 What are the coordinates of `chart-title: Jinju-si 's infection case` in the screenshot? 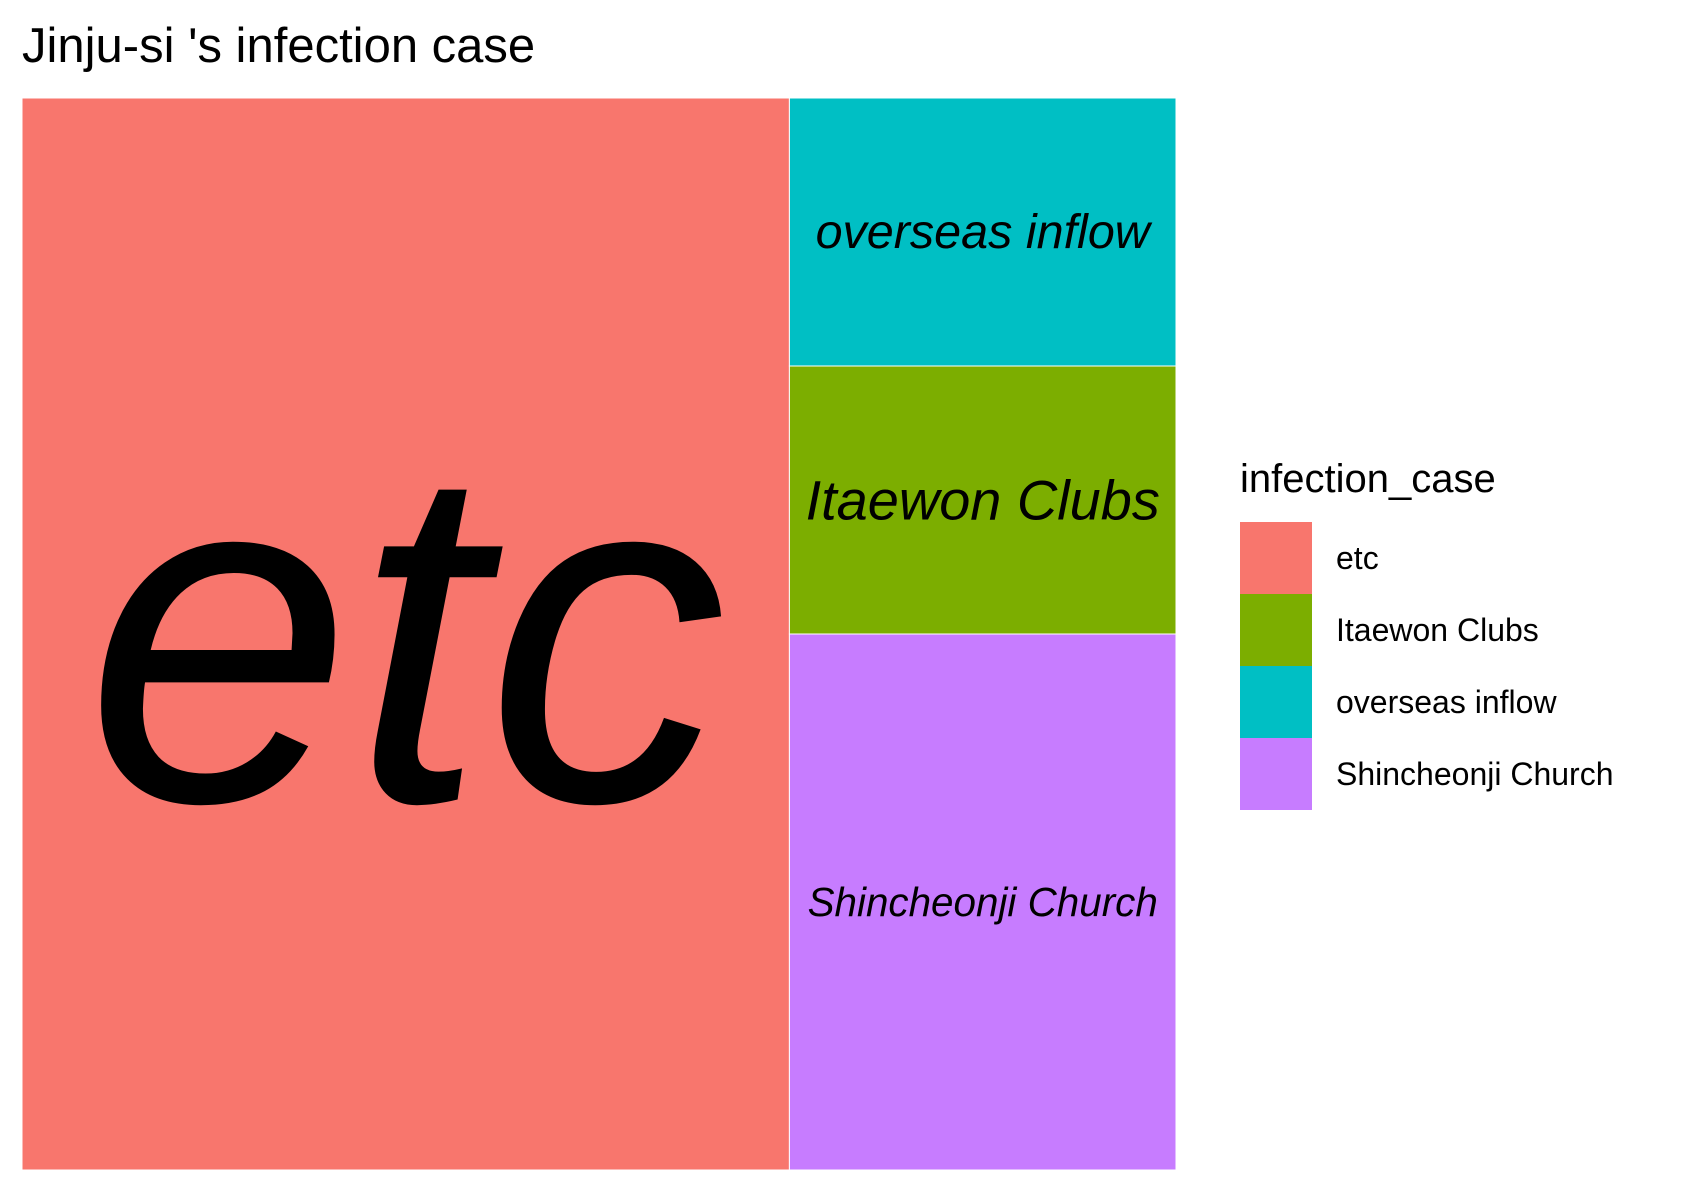 It's located at (278, 46).